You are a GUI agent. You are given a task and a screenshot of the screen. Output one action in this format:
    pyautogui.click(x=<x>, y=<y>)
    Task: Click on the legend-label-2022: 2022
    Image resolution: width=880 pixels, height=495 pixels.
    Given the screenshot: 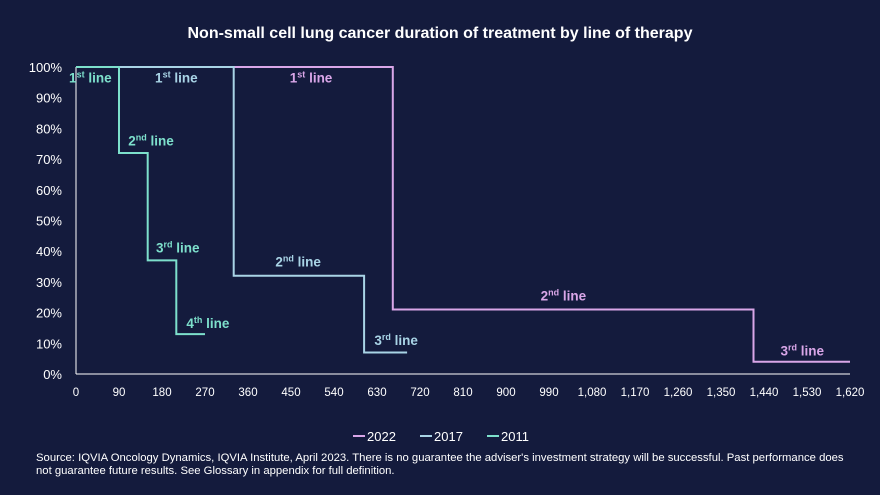 What is the action you would take?
    pyautogui.click(x=381, y=436)
    